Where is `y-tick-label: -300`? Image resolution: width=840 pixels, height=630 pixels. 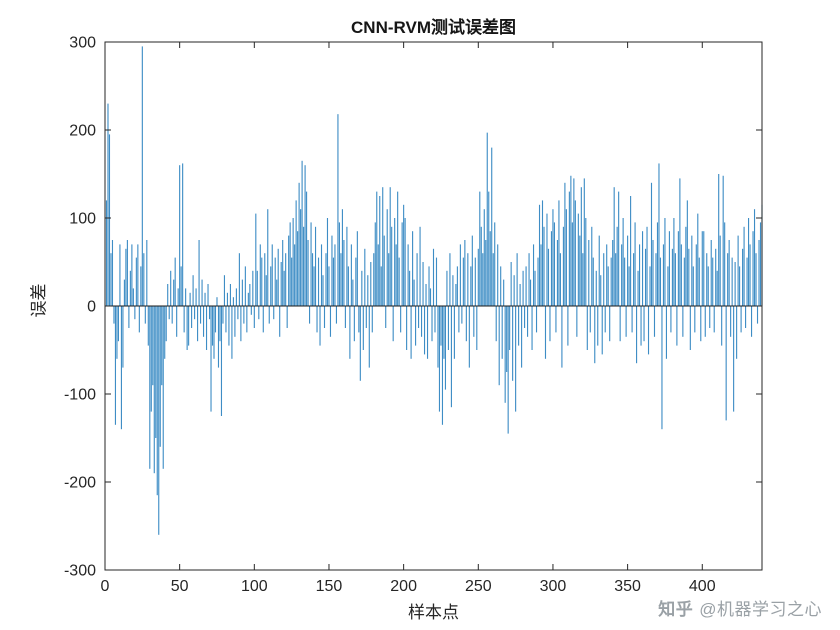 y-tick-label: -300 is located at coordinates (80, 571).